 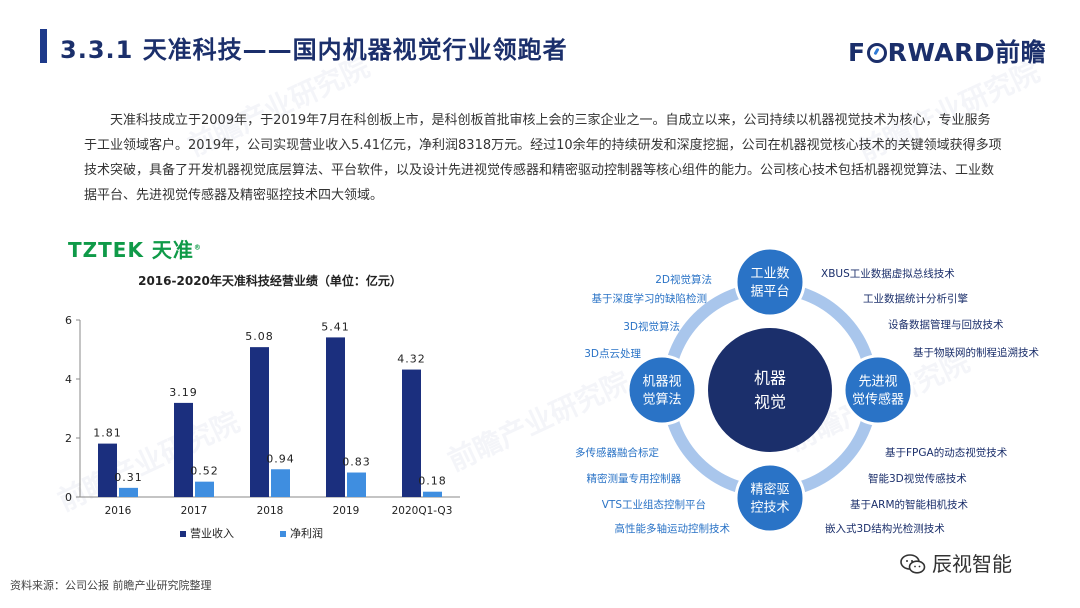 I want to click on x-tick-label: 2017, so click(x=194, y=511).